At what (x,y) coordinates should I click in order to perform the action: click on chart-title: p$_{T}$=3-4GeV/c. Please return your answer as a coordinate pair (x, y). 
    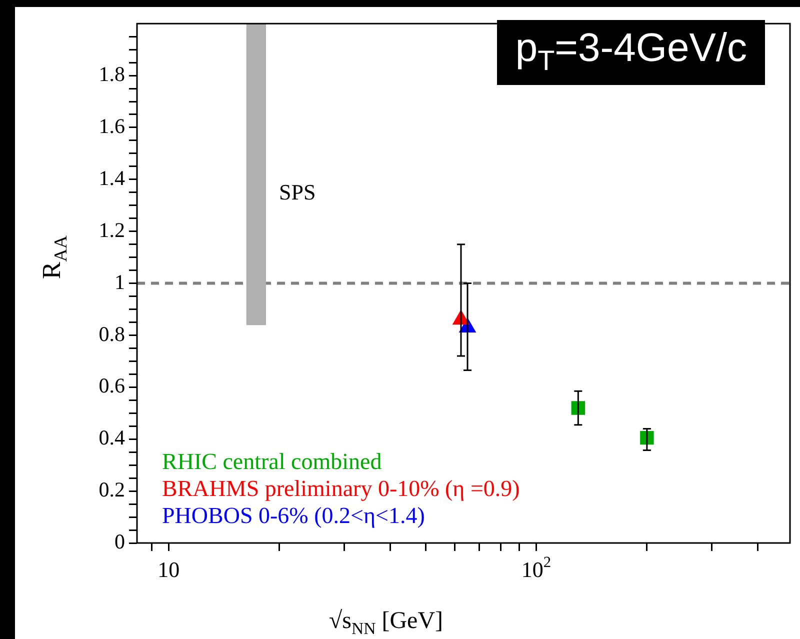
    Looking at the image, I should click on (631, 52).